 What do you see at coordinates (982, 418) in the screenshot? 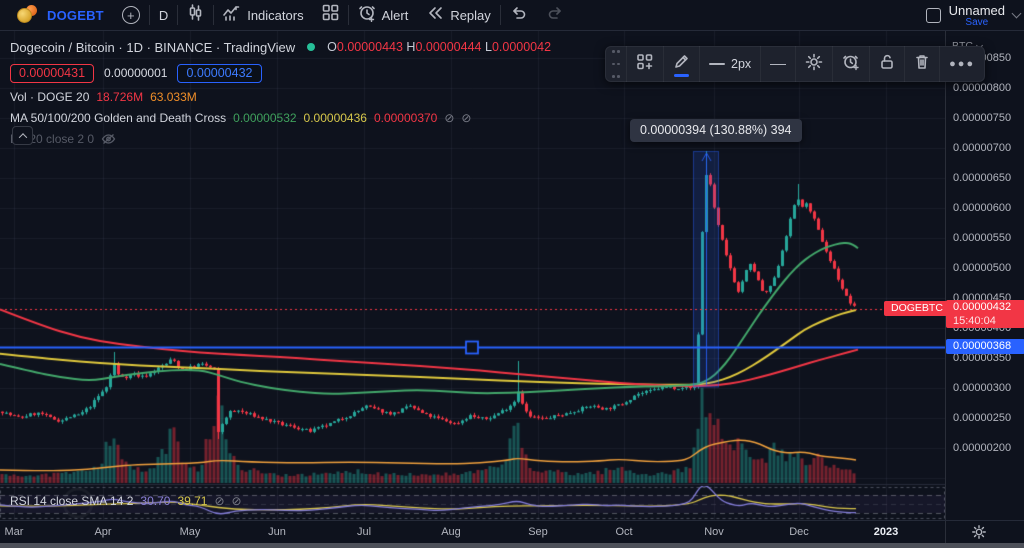
I see `price-axis-label: 0.00000250` at bounding box center [982, 418].